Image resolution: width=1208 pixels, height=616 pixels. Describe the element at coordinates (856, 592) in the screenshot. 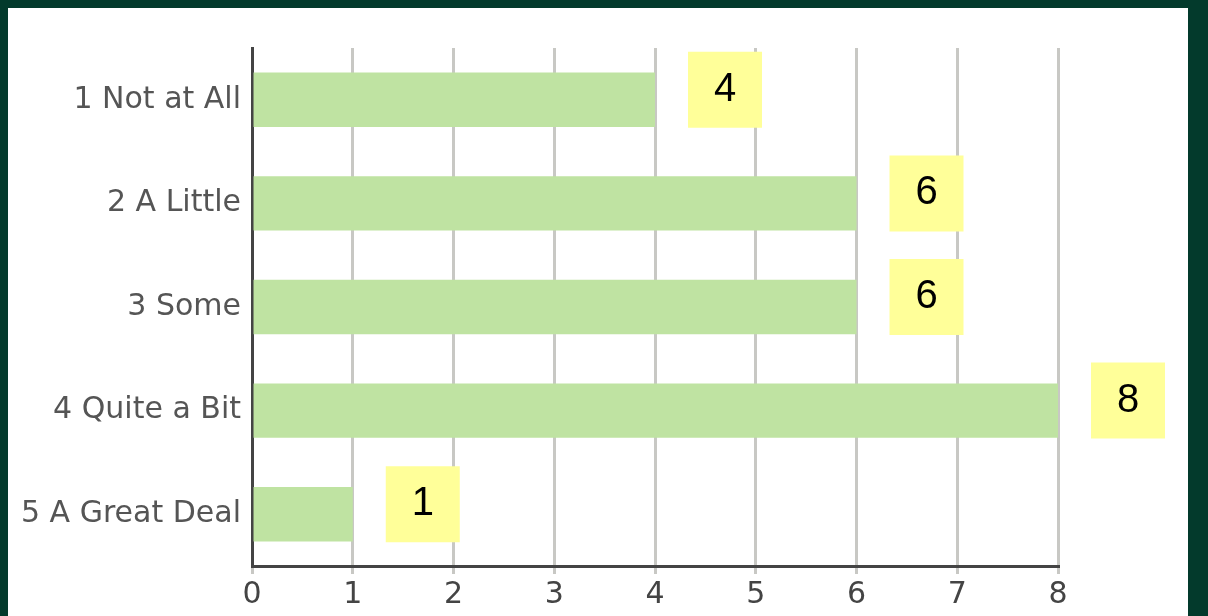

I see `x-tick-label: 6` at that location.